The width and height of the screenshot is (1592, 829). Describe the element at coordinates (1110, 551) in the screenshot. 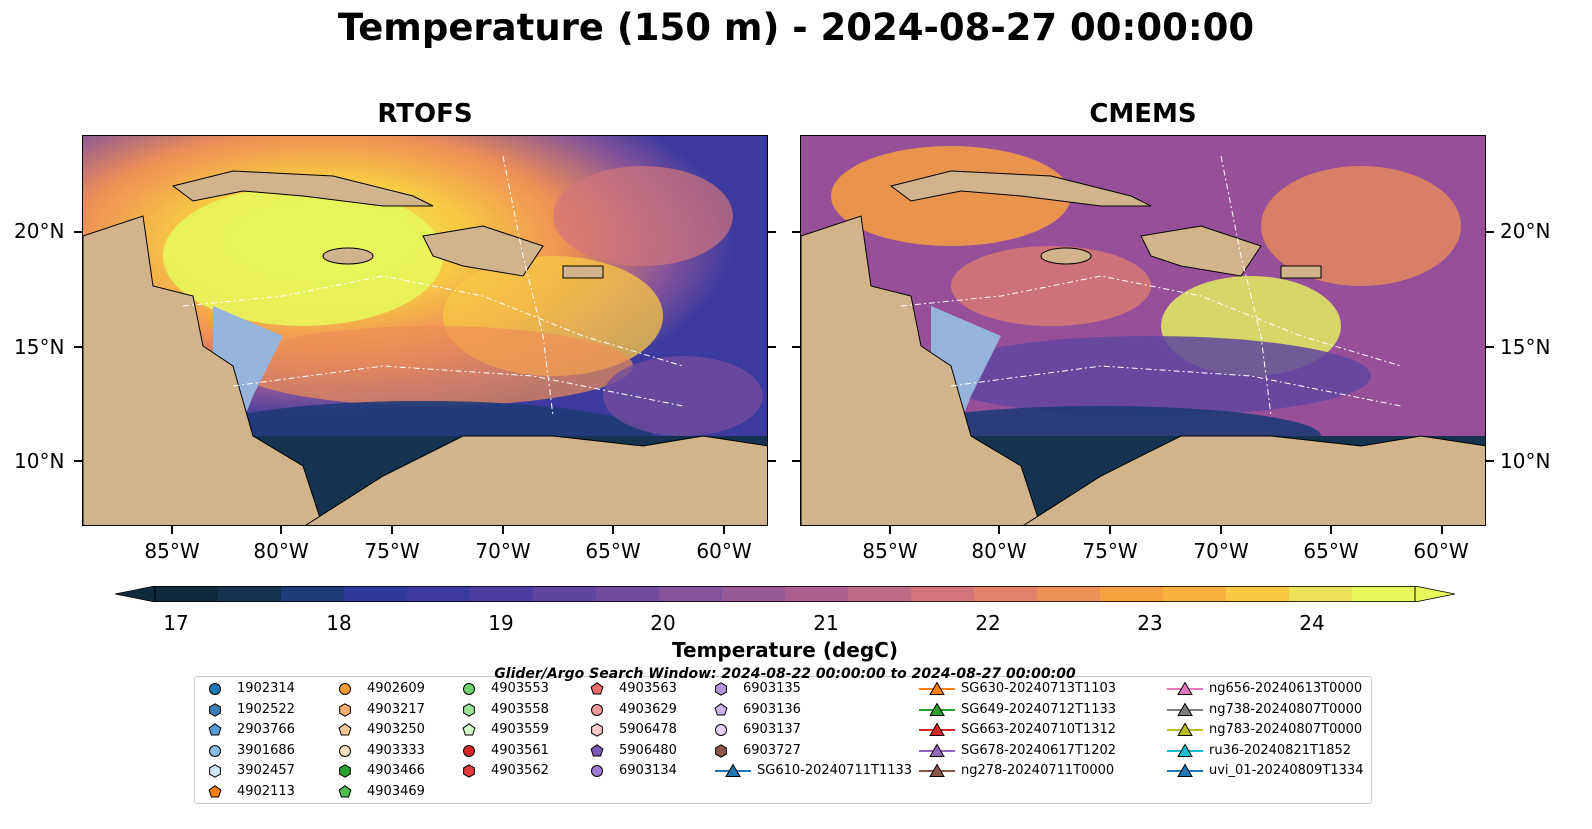

I see `lon-label-75w-right: 75°W` at that location.